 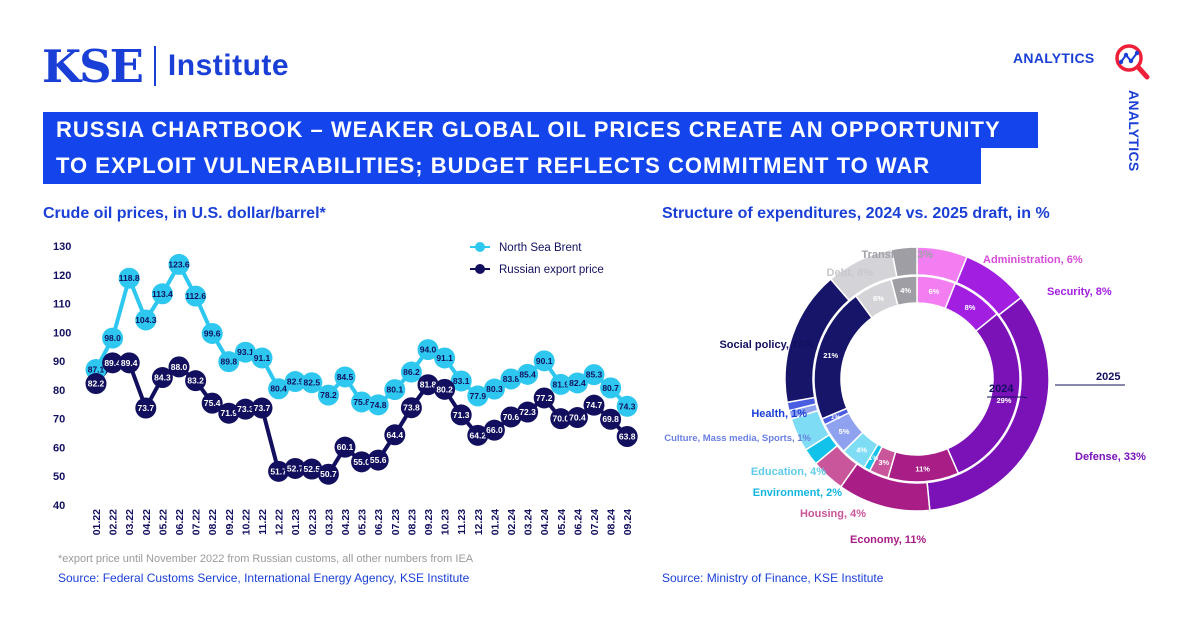 I want to click on y-tick-label: 60, so click(x=59, y=448).